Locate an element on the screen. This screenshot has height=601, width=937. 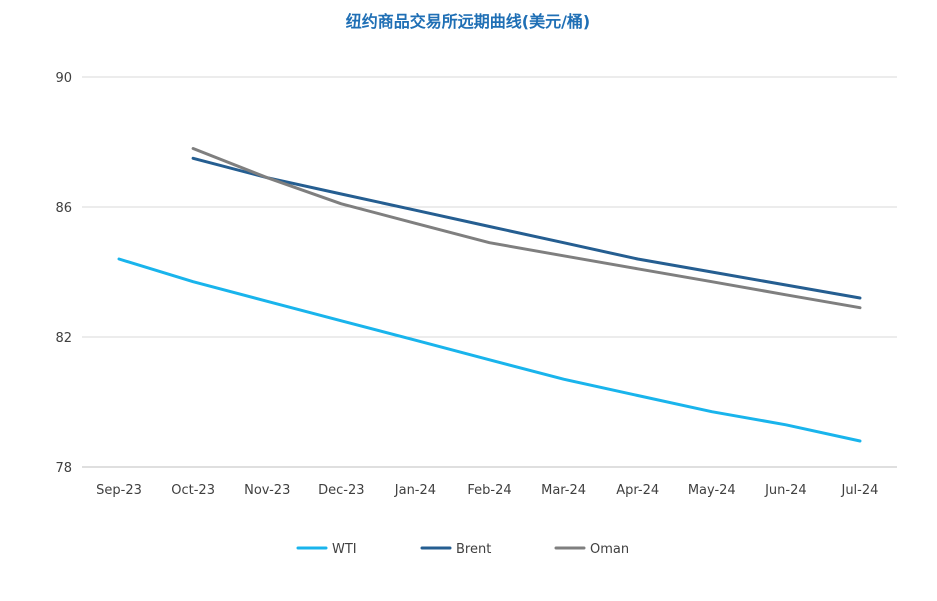
x-tick-label: Sep-23 is located at coordinates (119, 490).